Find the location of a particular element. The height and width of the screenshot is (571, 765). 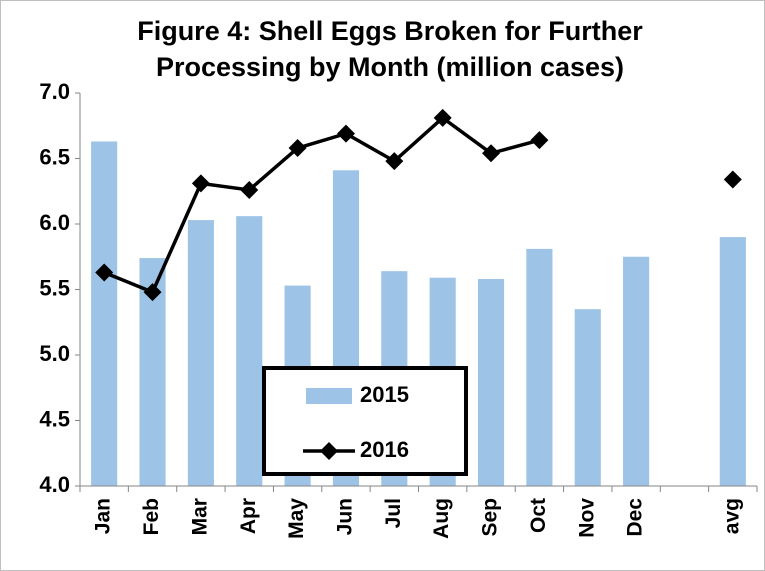

legend-label: 2015 is located at coordinates (384, 394).